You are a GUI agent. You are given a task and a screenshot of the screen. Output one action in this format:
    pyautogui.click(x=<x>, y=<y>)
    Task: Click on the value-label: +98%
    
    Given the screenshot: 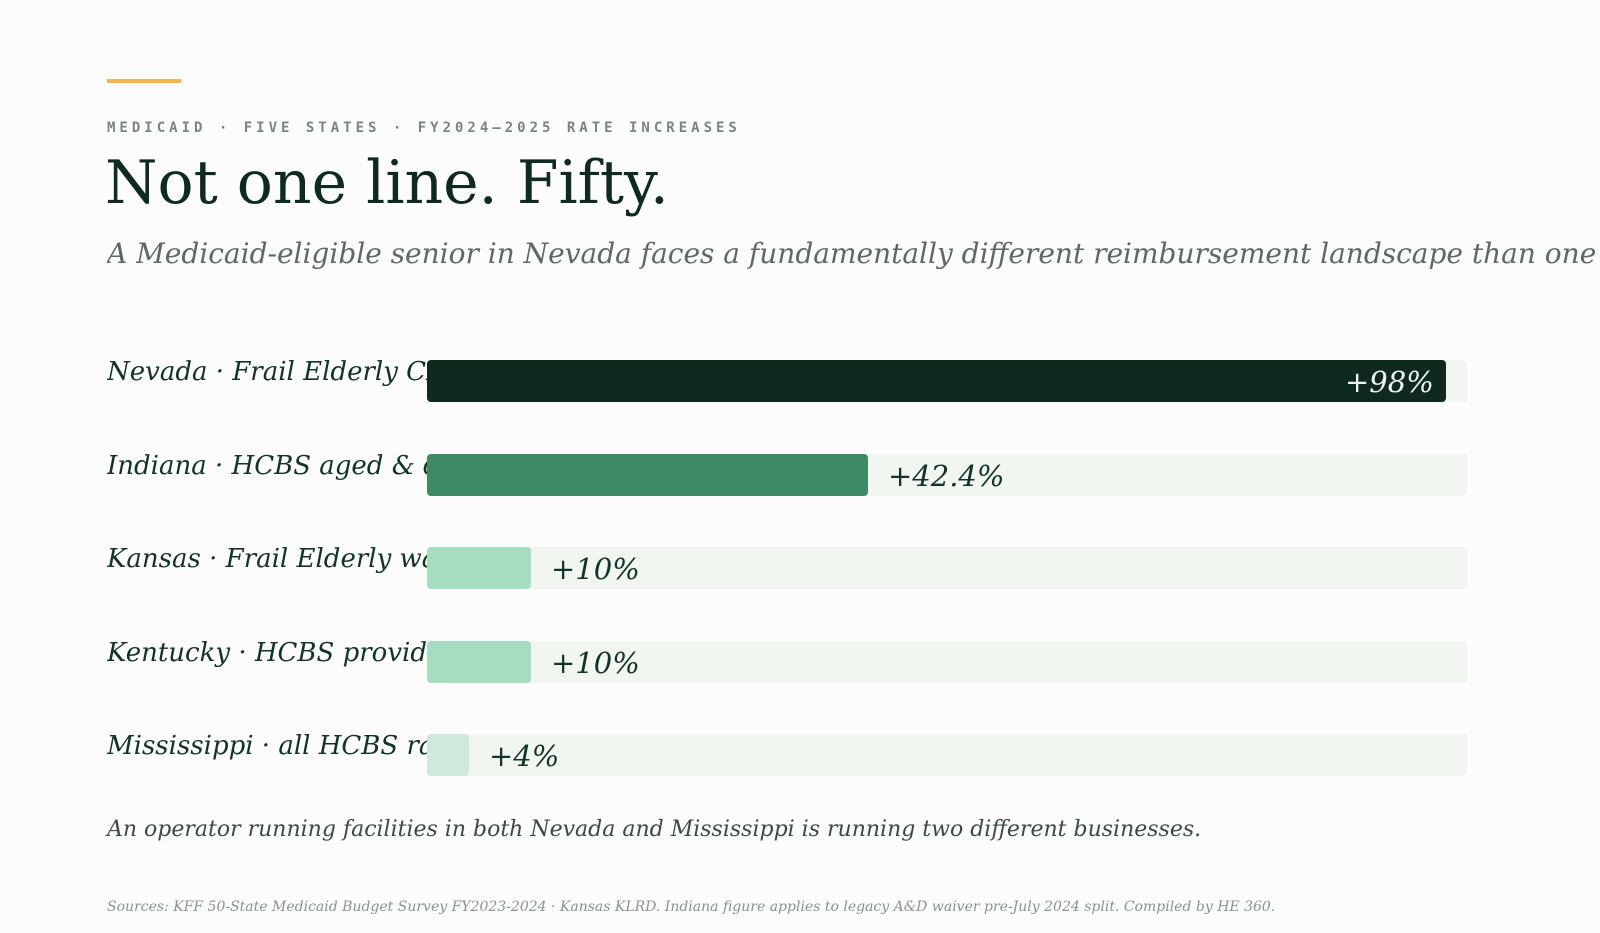 What is the action you would take?
    pyautogui.click(x=1389, y=382)
    